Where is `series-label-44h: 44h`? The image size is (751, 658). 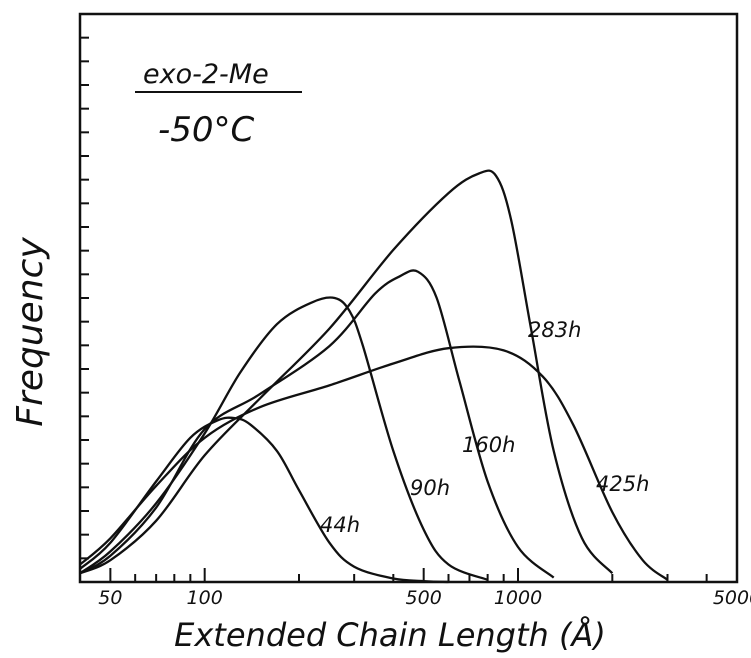 series-label-44h: 44h is located at coordinates (340, 525).